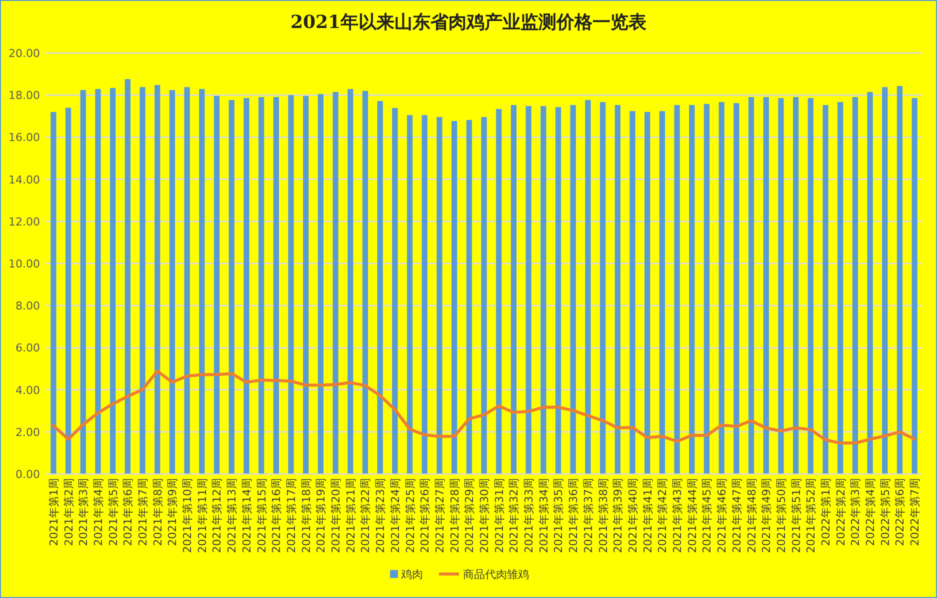 This screenshot has height=598, width=937. I want to click on x-tick-label: 2021年第43周, so click(677, 515).